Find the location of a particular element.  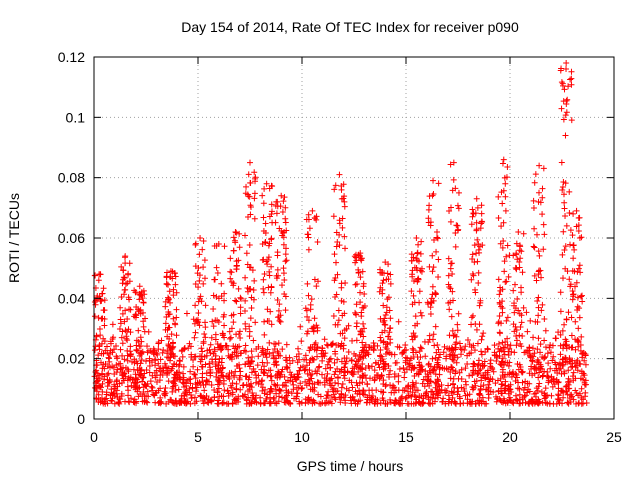

y-tick-label: 0.08 is located at coordinates (71, 178).